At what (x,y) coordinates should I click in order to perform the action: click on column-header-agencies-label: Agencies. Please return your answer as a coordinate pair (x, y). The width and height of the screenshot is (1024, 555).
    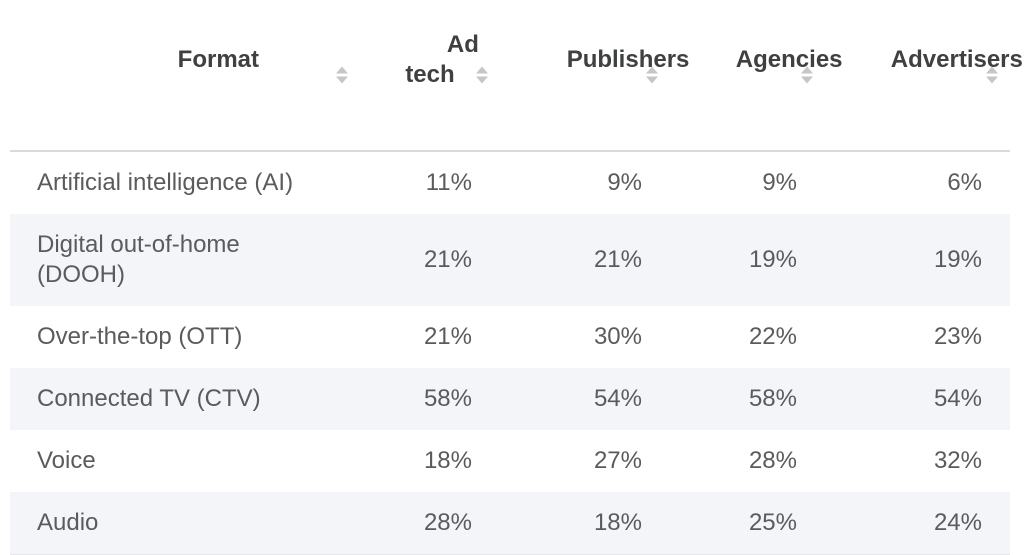
    Looking at the image, I should click on (789, 59).